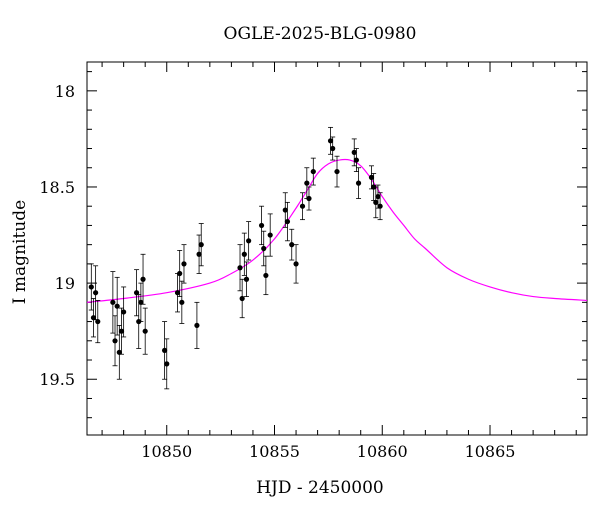  Describe the element at coordinates (57, 187) in the screenshot. I see `y-tick-label: 18.5` at that location.